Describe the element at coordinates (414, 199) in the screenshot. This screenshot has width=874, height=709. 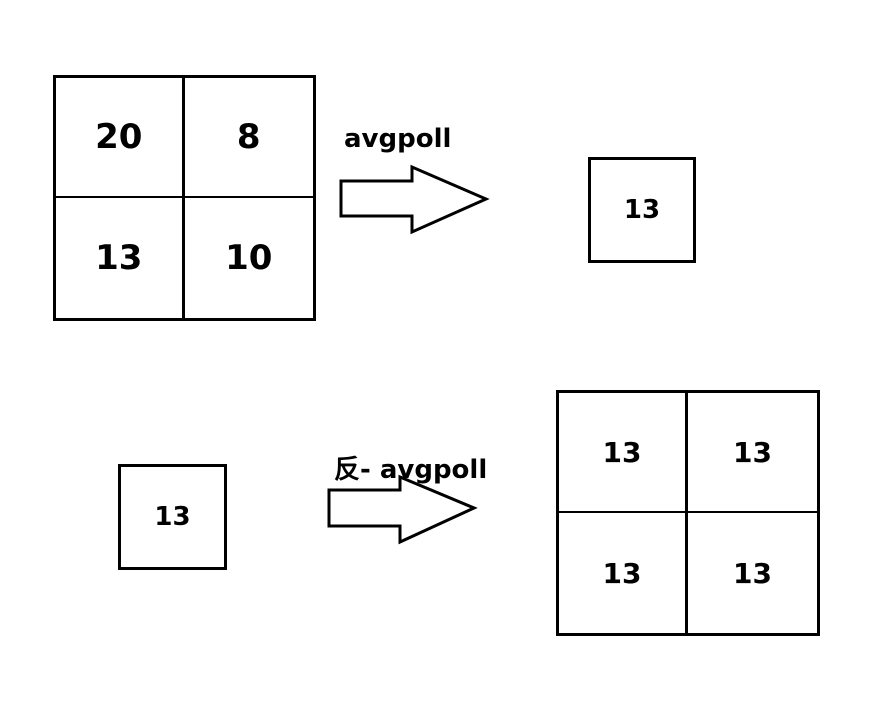
I see `forward-arrow-icon` at that location.